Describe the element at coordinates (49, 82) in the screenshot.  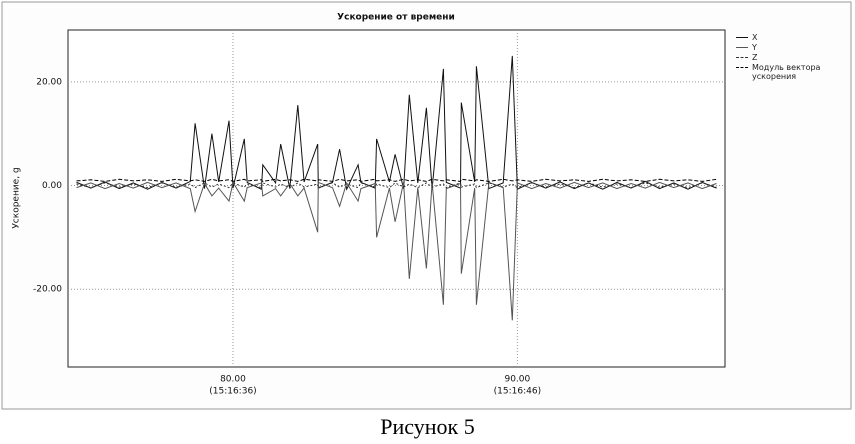
I see `y-tick-label: 20.00` at that location.